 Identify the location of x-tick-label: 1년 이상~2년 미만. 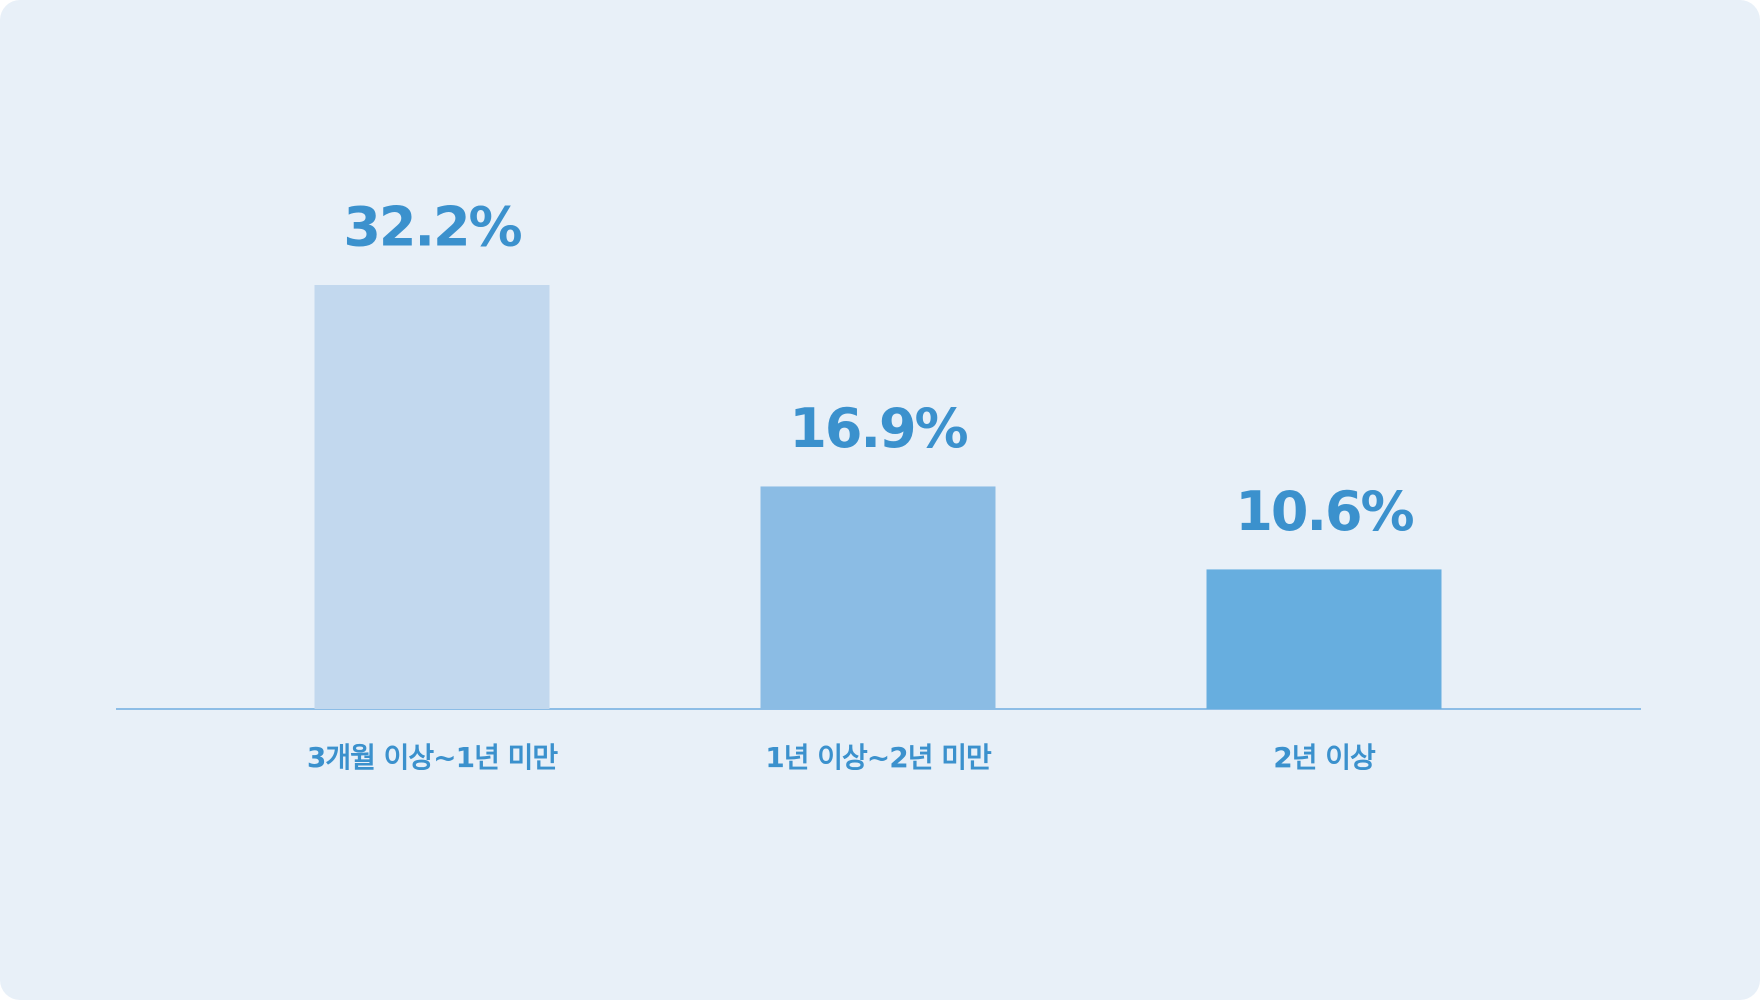
(878, 757).